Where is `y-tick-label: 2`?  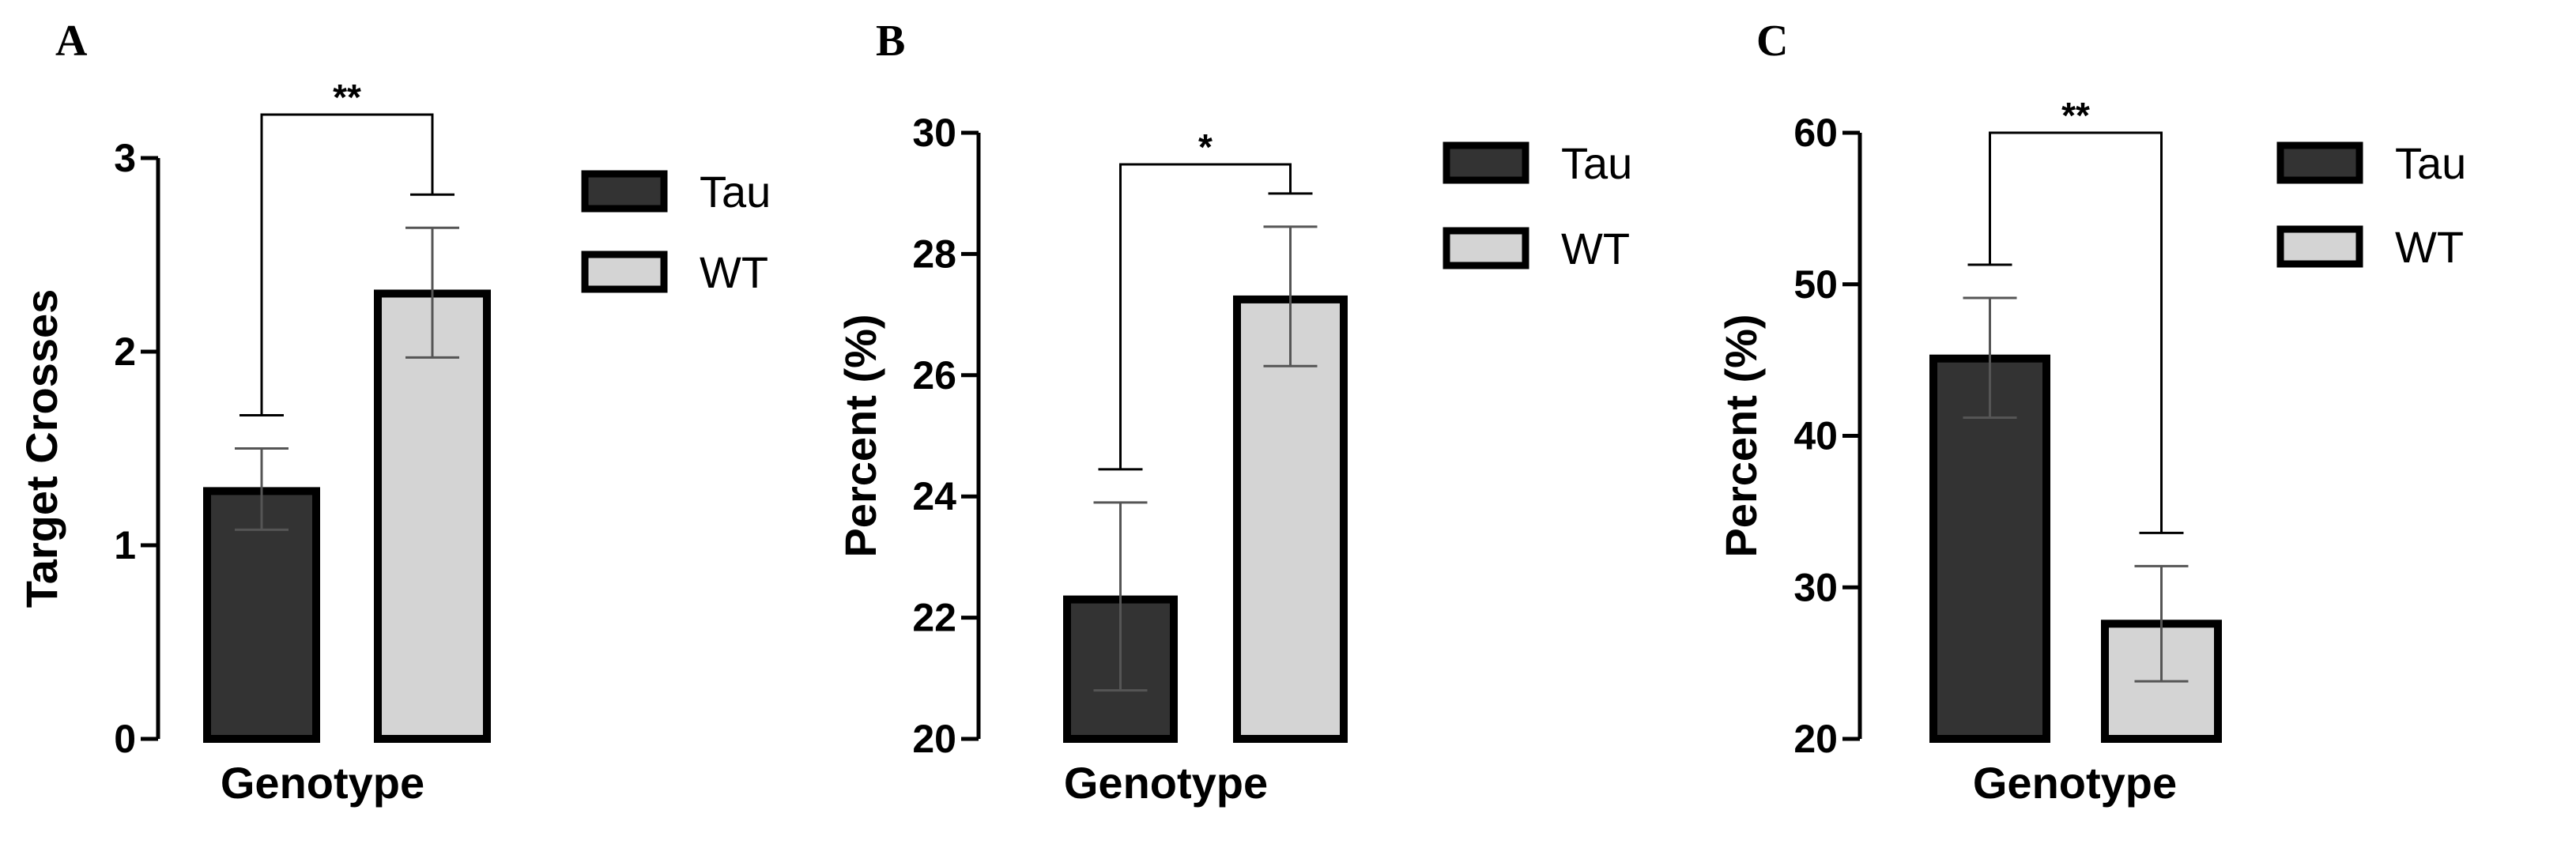 y-tick-label: 2 is located at coordinates (125, 352).